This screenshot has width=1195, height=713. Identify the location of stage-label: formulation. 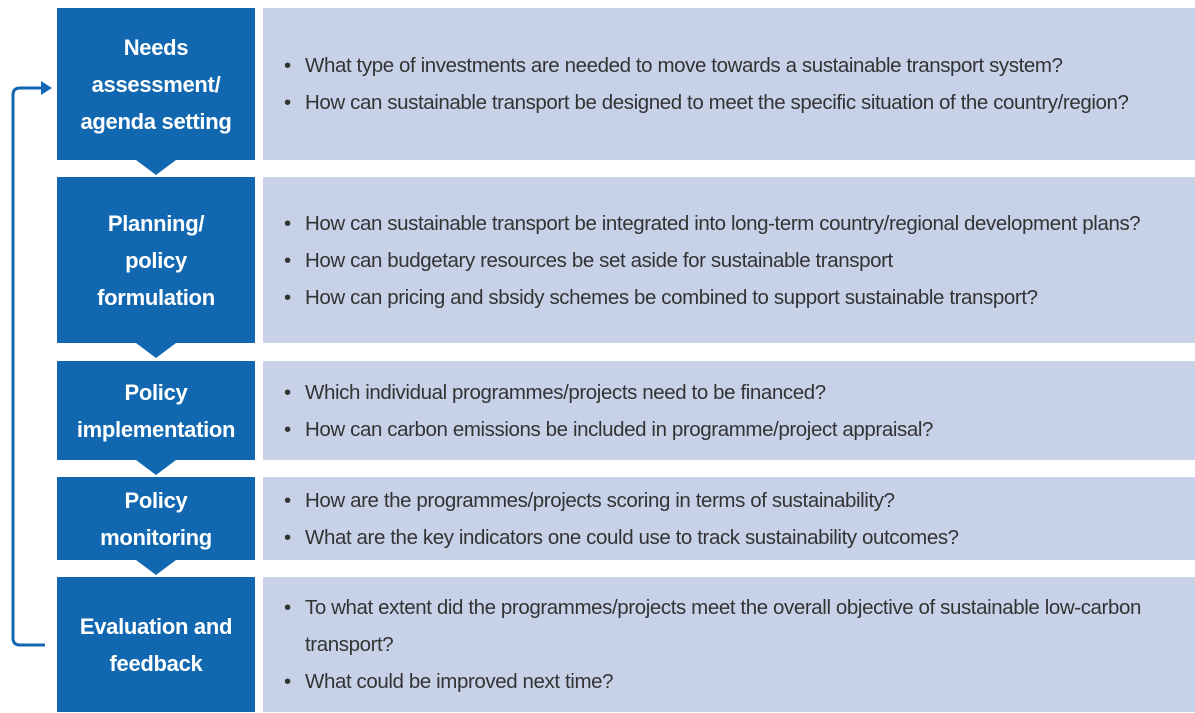
(156, 297).